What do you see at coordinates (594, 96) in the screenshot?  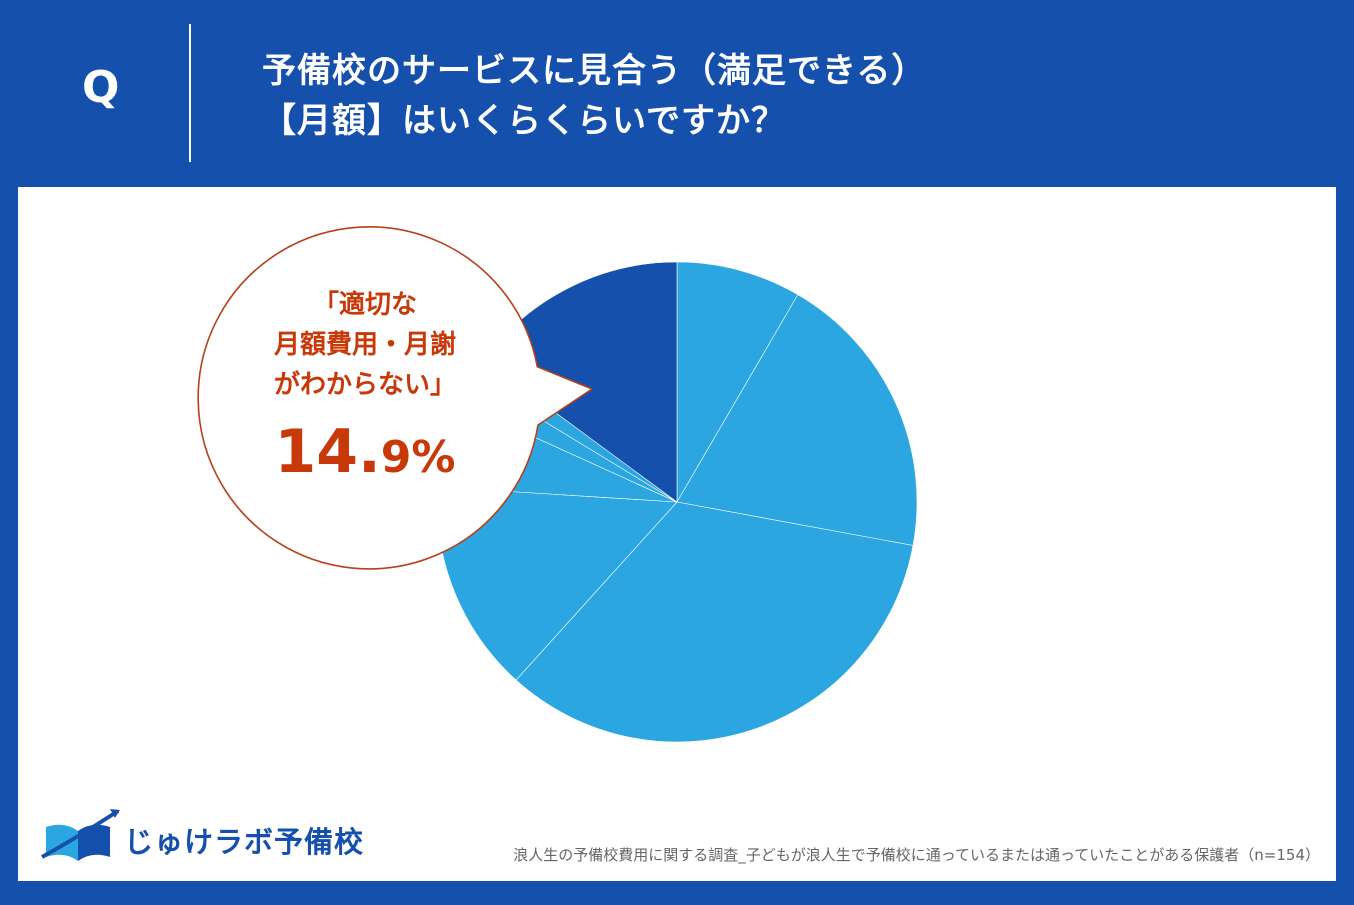 I see `question-title: 予備校のサービスに見合う（満足できる） 【月額】はいくらくらいですか？` at bounding box center [594, 96].